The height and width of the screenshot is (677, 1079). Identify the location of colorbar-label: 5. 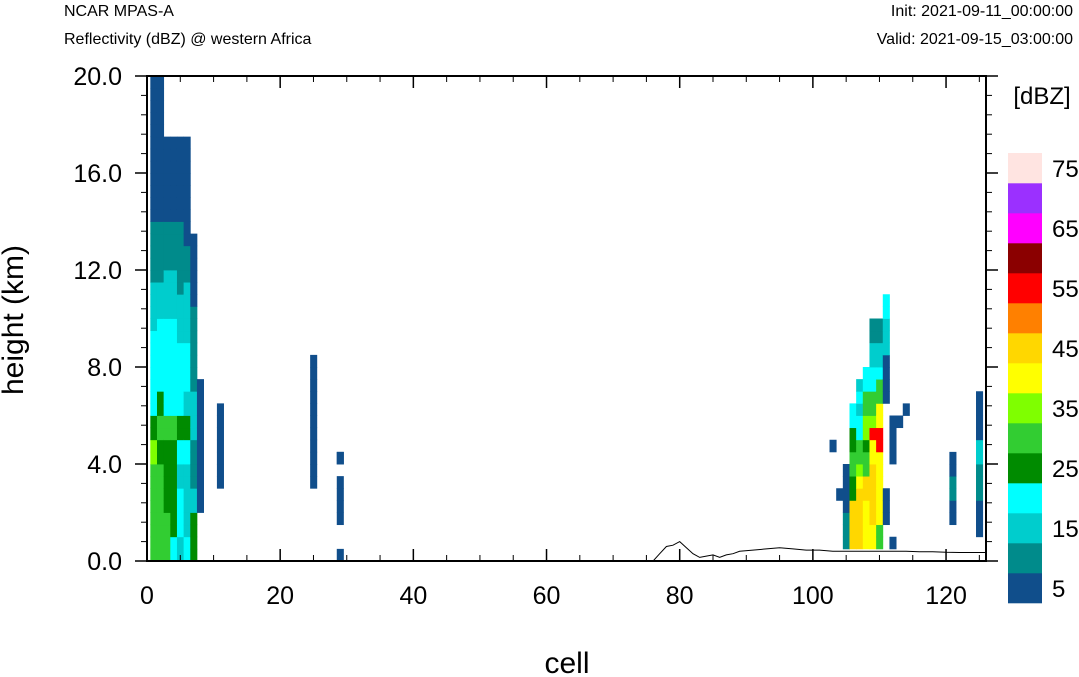
(1058, 589).